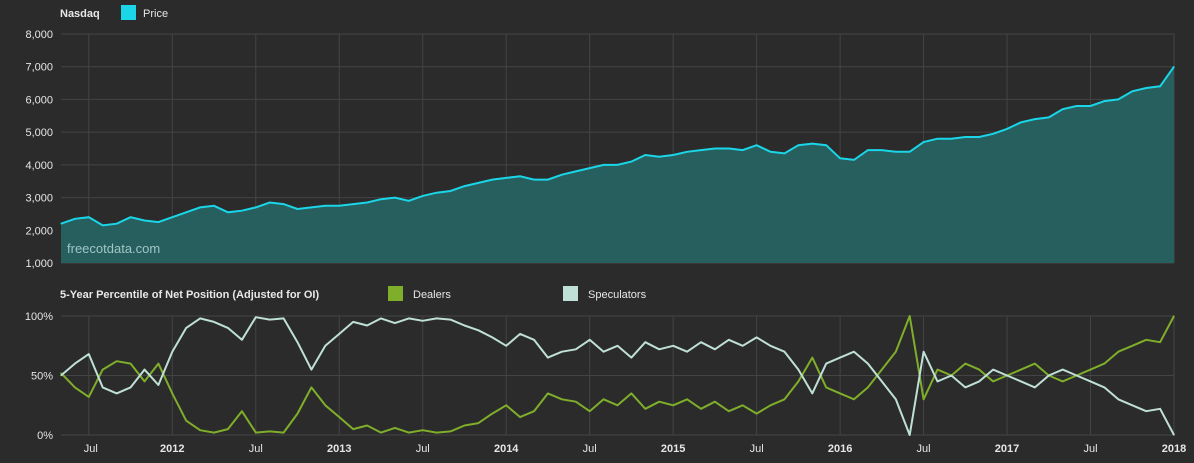  Describe the element at coordinates (39, 149) in the screenshot. I see `price-y-axis: 1,000 2,000 3,000 4,000 5,000 6,000 7,000 8,000` at that location.